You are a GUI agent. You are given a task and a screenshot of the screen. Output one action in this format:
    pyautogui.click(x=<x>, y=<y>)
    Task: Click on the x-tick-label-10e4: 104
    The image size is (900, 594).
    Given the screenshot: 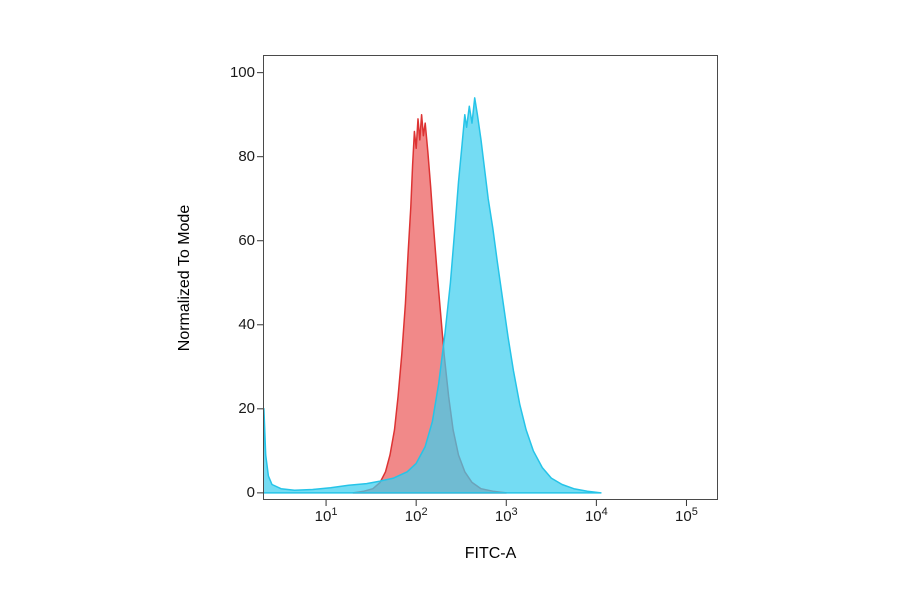 What is the action you would take?
    pyautogui.click(x=596, y=515)
    